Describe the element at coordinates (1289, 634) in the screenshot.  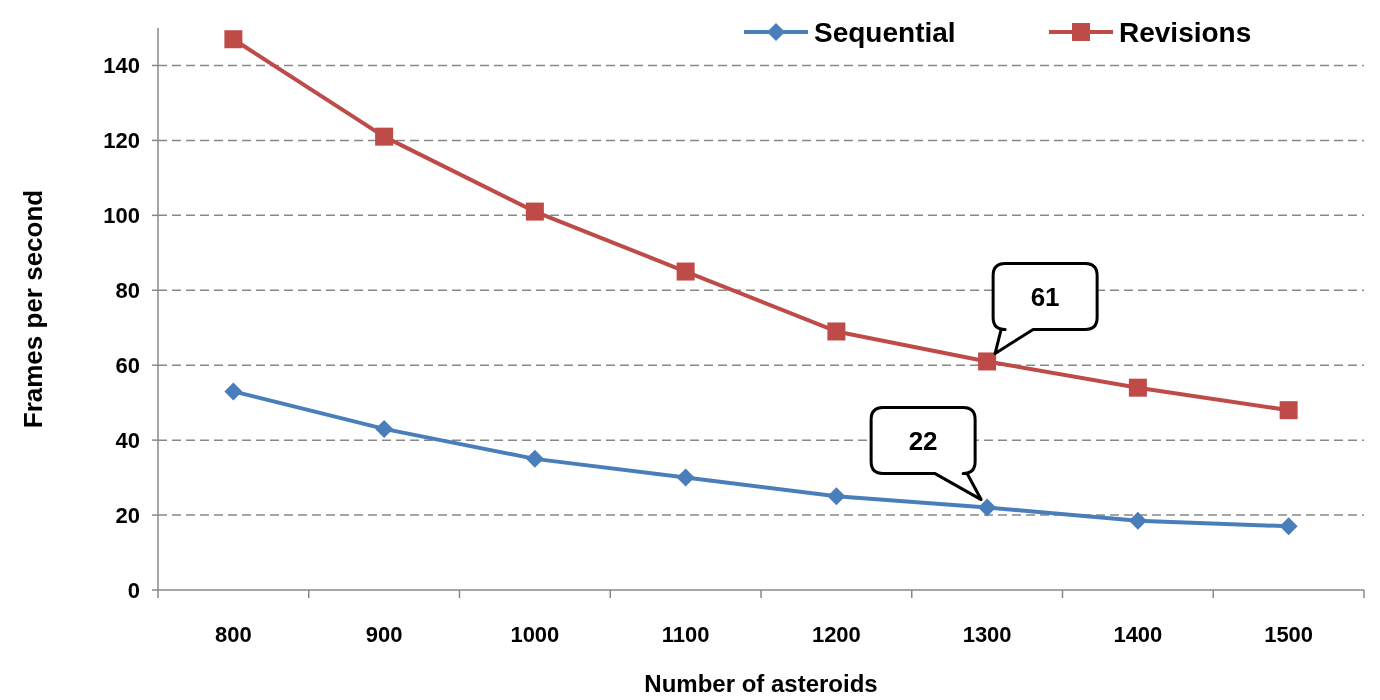
I see `x-tick-label: 1500` at that location.